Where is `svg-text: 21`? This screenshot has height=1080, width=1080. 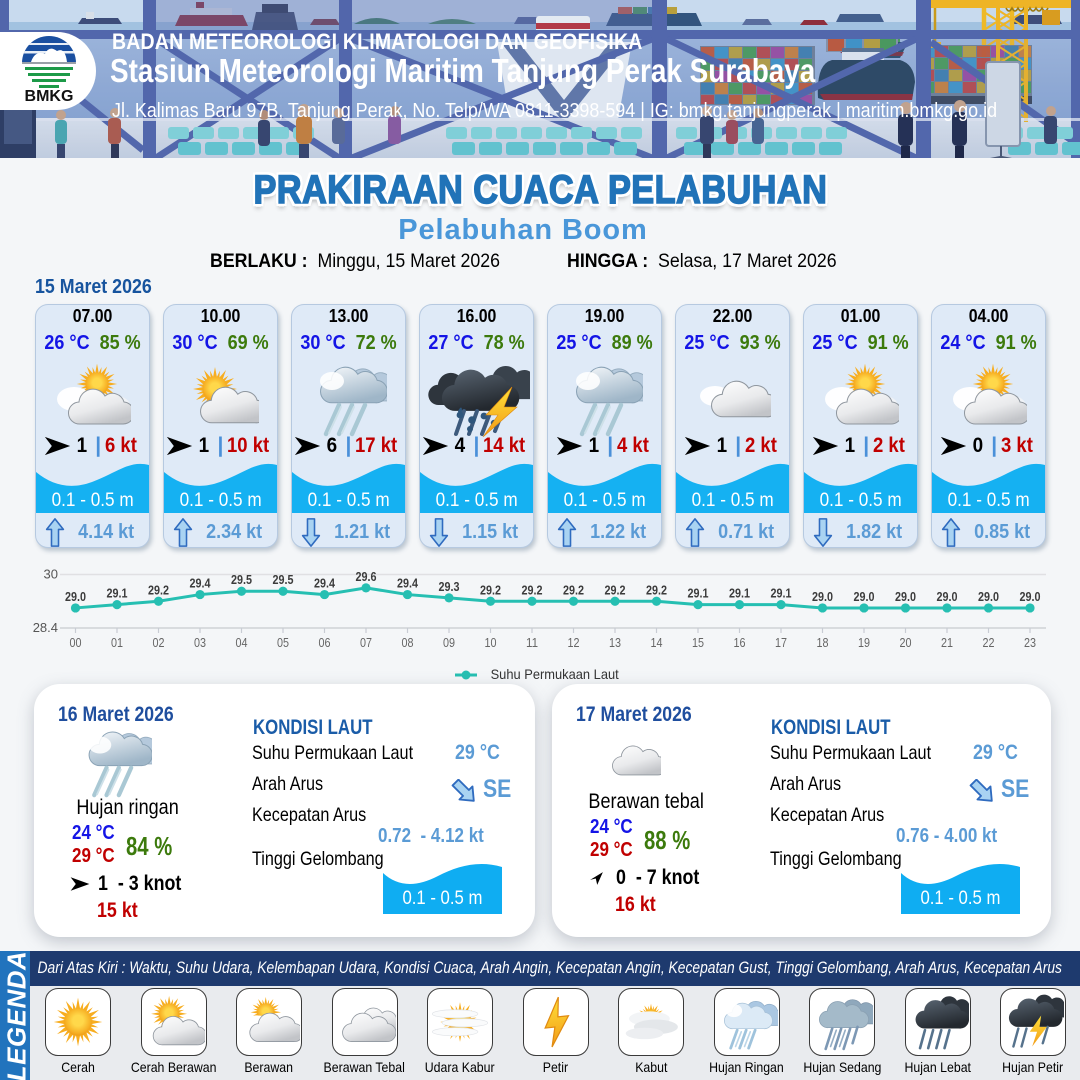
svg-text: 21 is located at coordinates (947, 643).